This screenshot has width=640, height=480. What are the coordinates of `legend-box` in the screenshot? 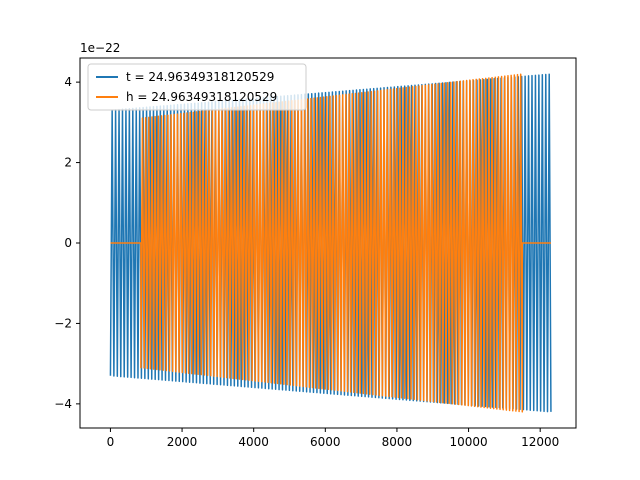 It's located at (197, 87).